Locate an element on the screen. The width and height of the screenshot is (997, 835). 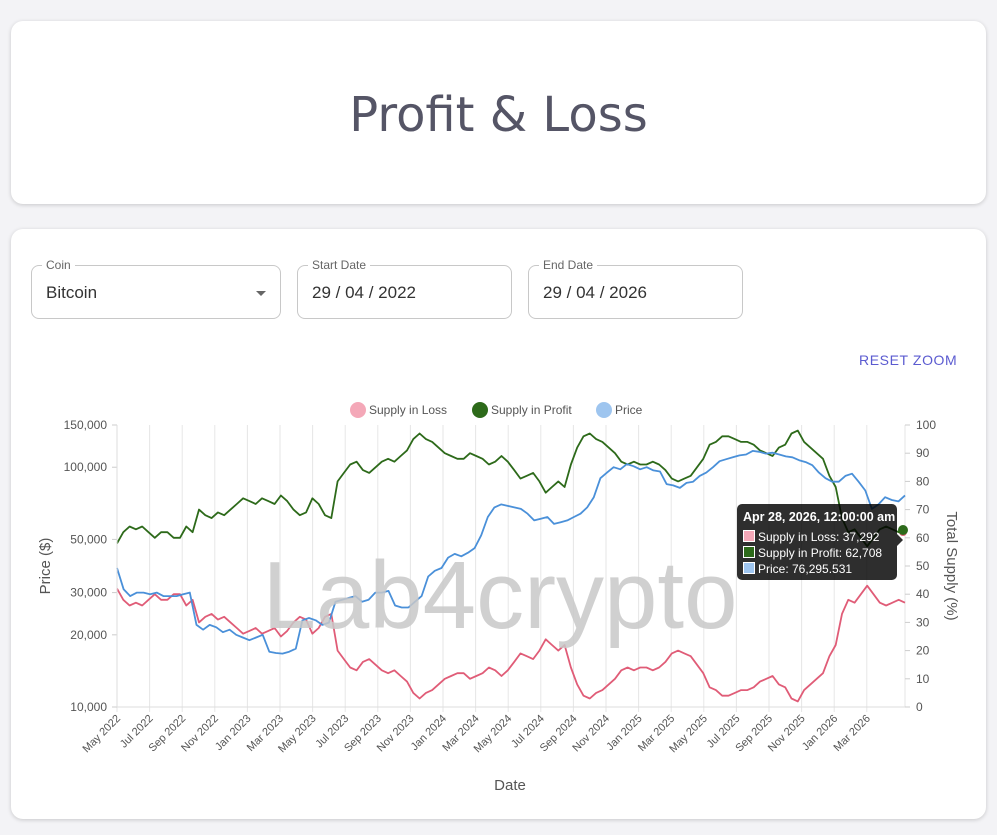
start-date-input: Start Date 29 / 04 / 2022 is located at coordinates (404, 288).